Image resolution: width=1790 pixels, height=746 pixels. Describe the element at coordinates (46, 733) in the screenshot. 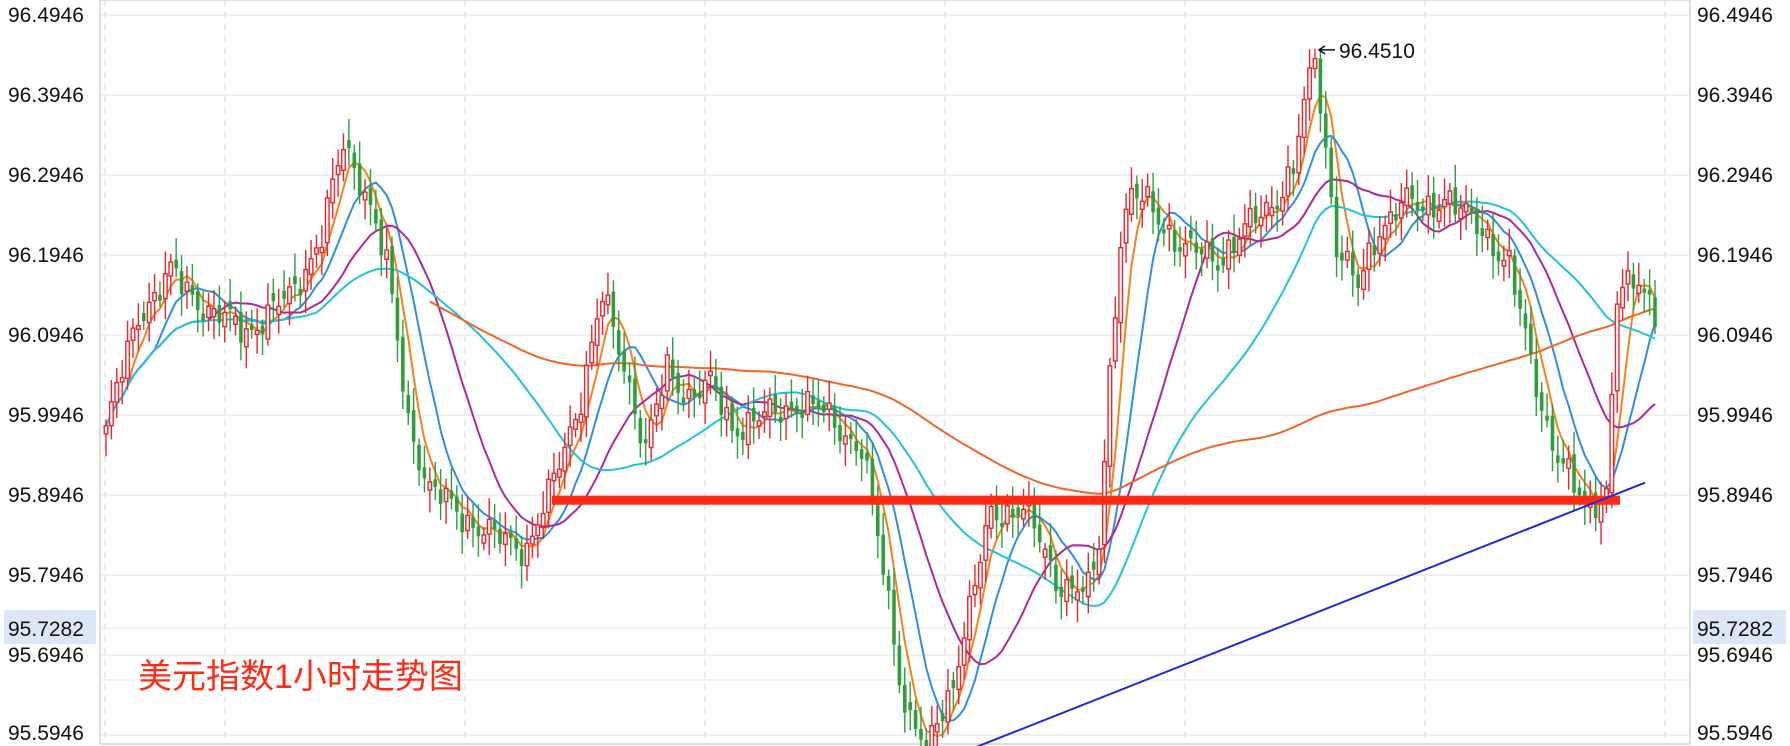

I see `y-tick-label-left: 95.5946` at that location.